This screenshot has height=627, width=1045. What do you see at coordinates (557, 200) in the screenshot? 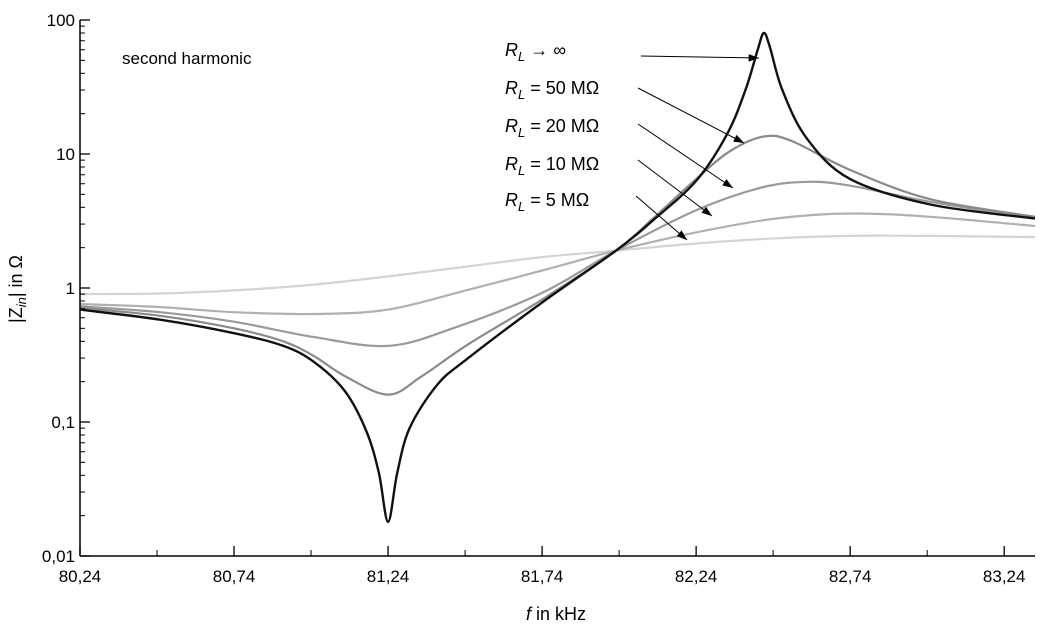
I see `series-label-rest: = 5 MΩ` at bounding box center [557, 200].